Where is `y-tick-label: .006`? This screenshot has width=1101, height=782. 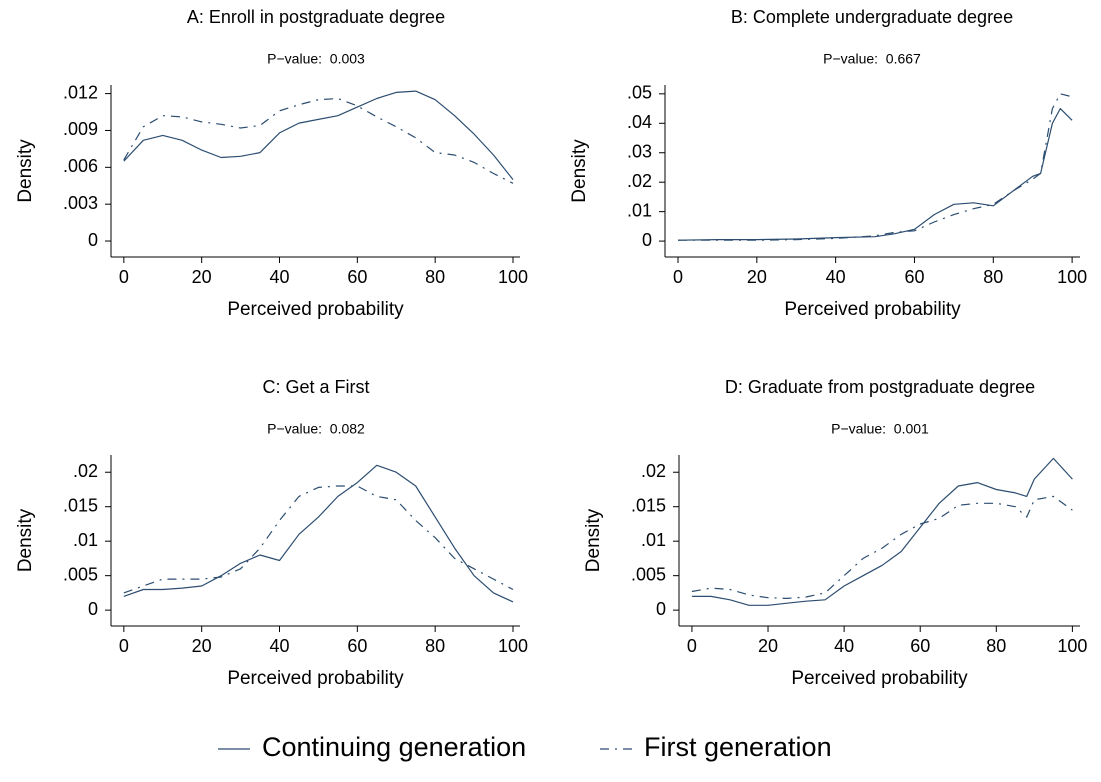
y-tick-label: .006 is located at coordinates (80, 166).